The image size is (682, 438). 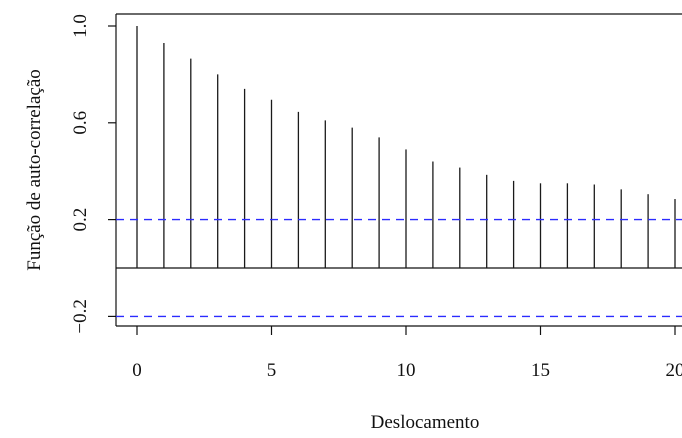 I want to click on x-tick-label-20: 20, so click(x=674, y=370).